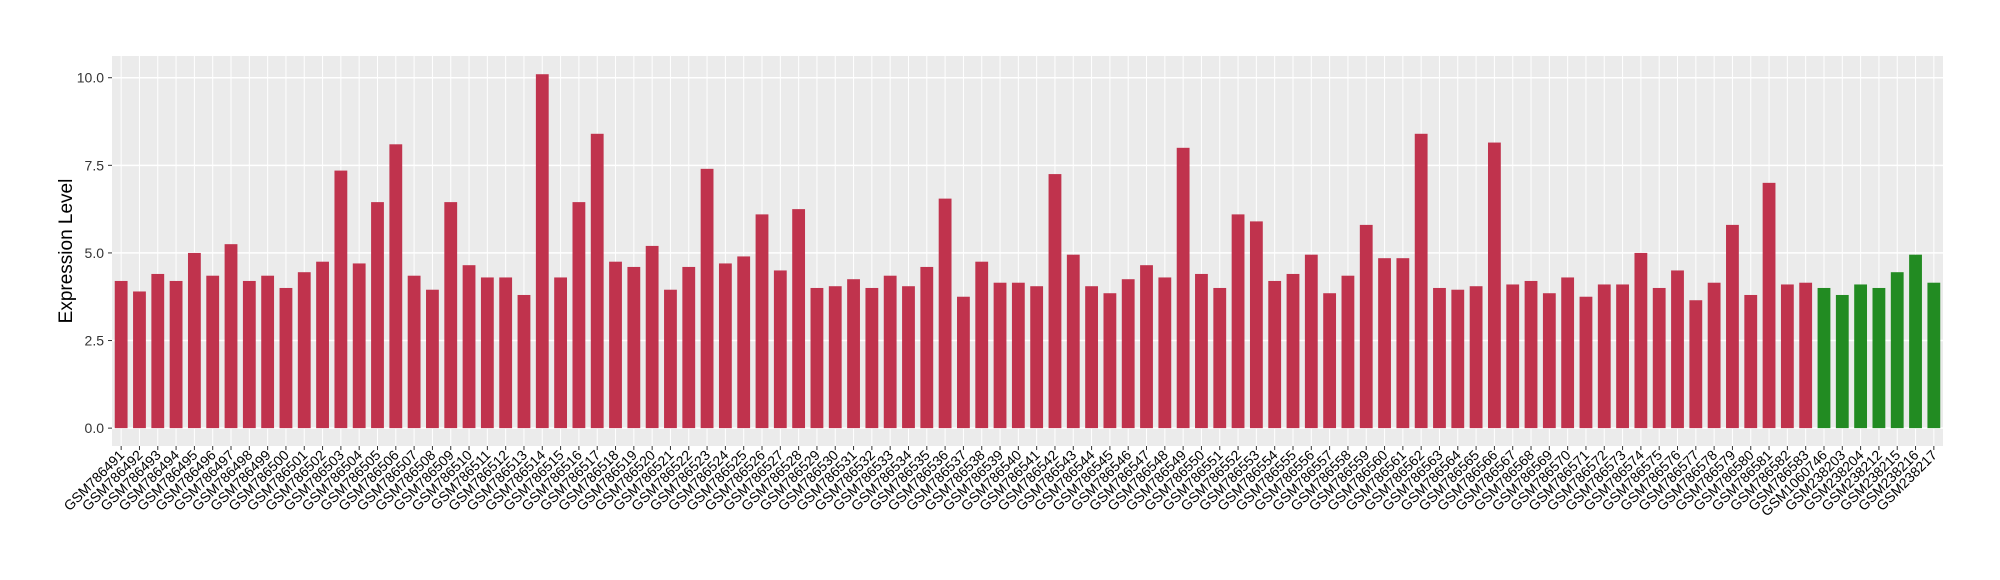 The image size is (2000, 580). I want to click on y-axis-title: Expression Level, so click(66, 251).